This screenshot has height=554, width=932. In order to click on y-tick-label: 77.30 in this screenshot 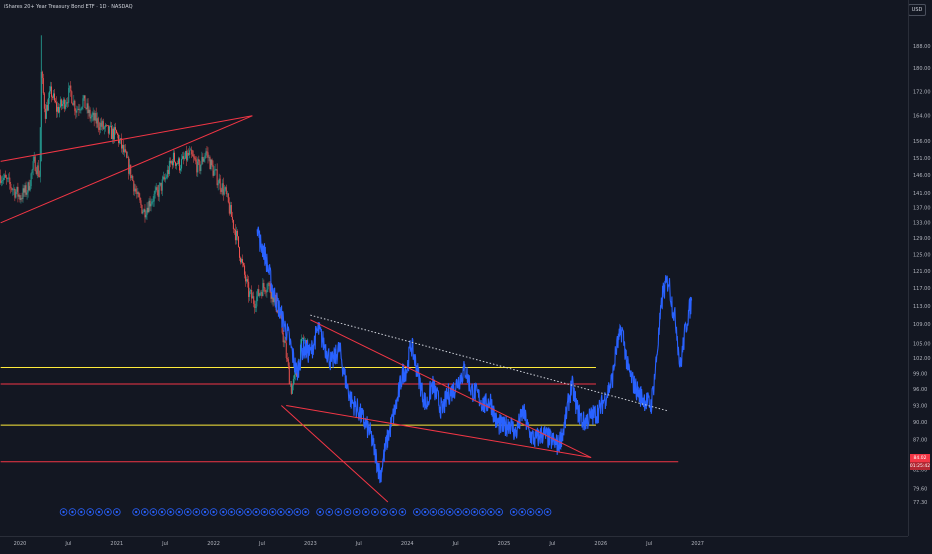, I will do `click(920, 503)`.